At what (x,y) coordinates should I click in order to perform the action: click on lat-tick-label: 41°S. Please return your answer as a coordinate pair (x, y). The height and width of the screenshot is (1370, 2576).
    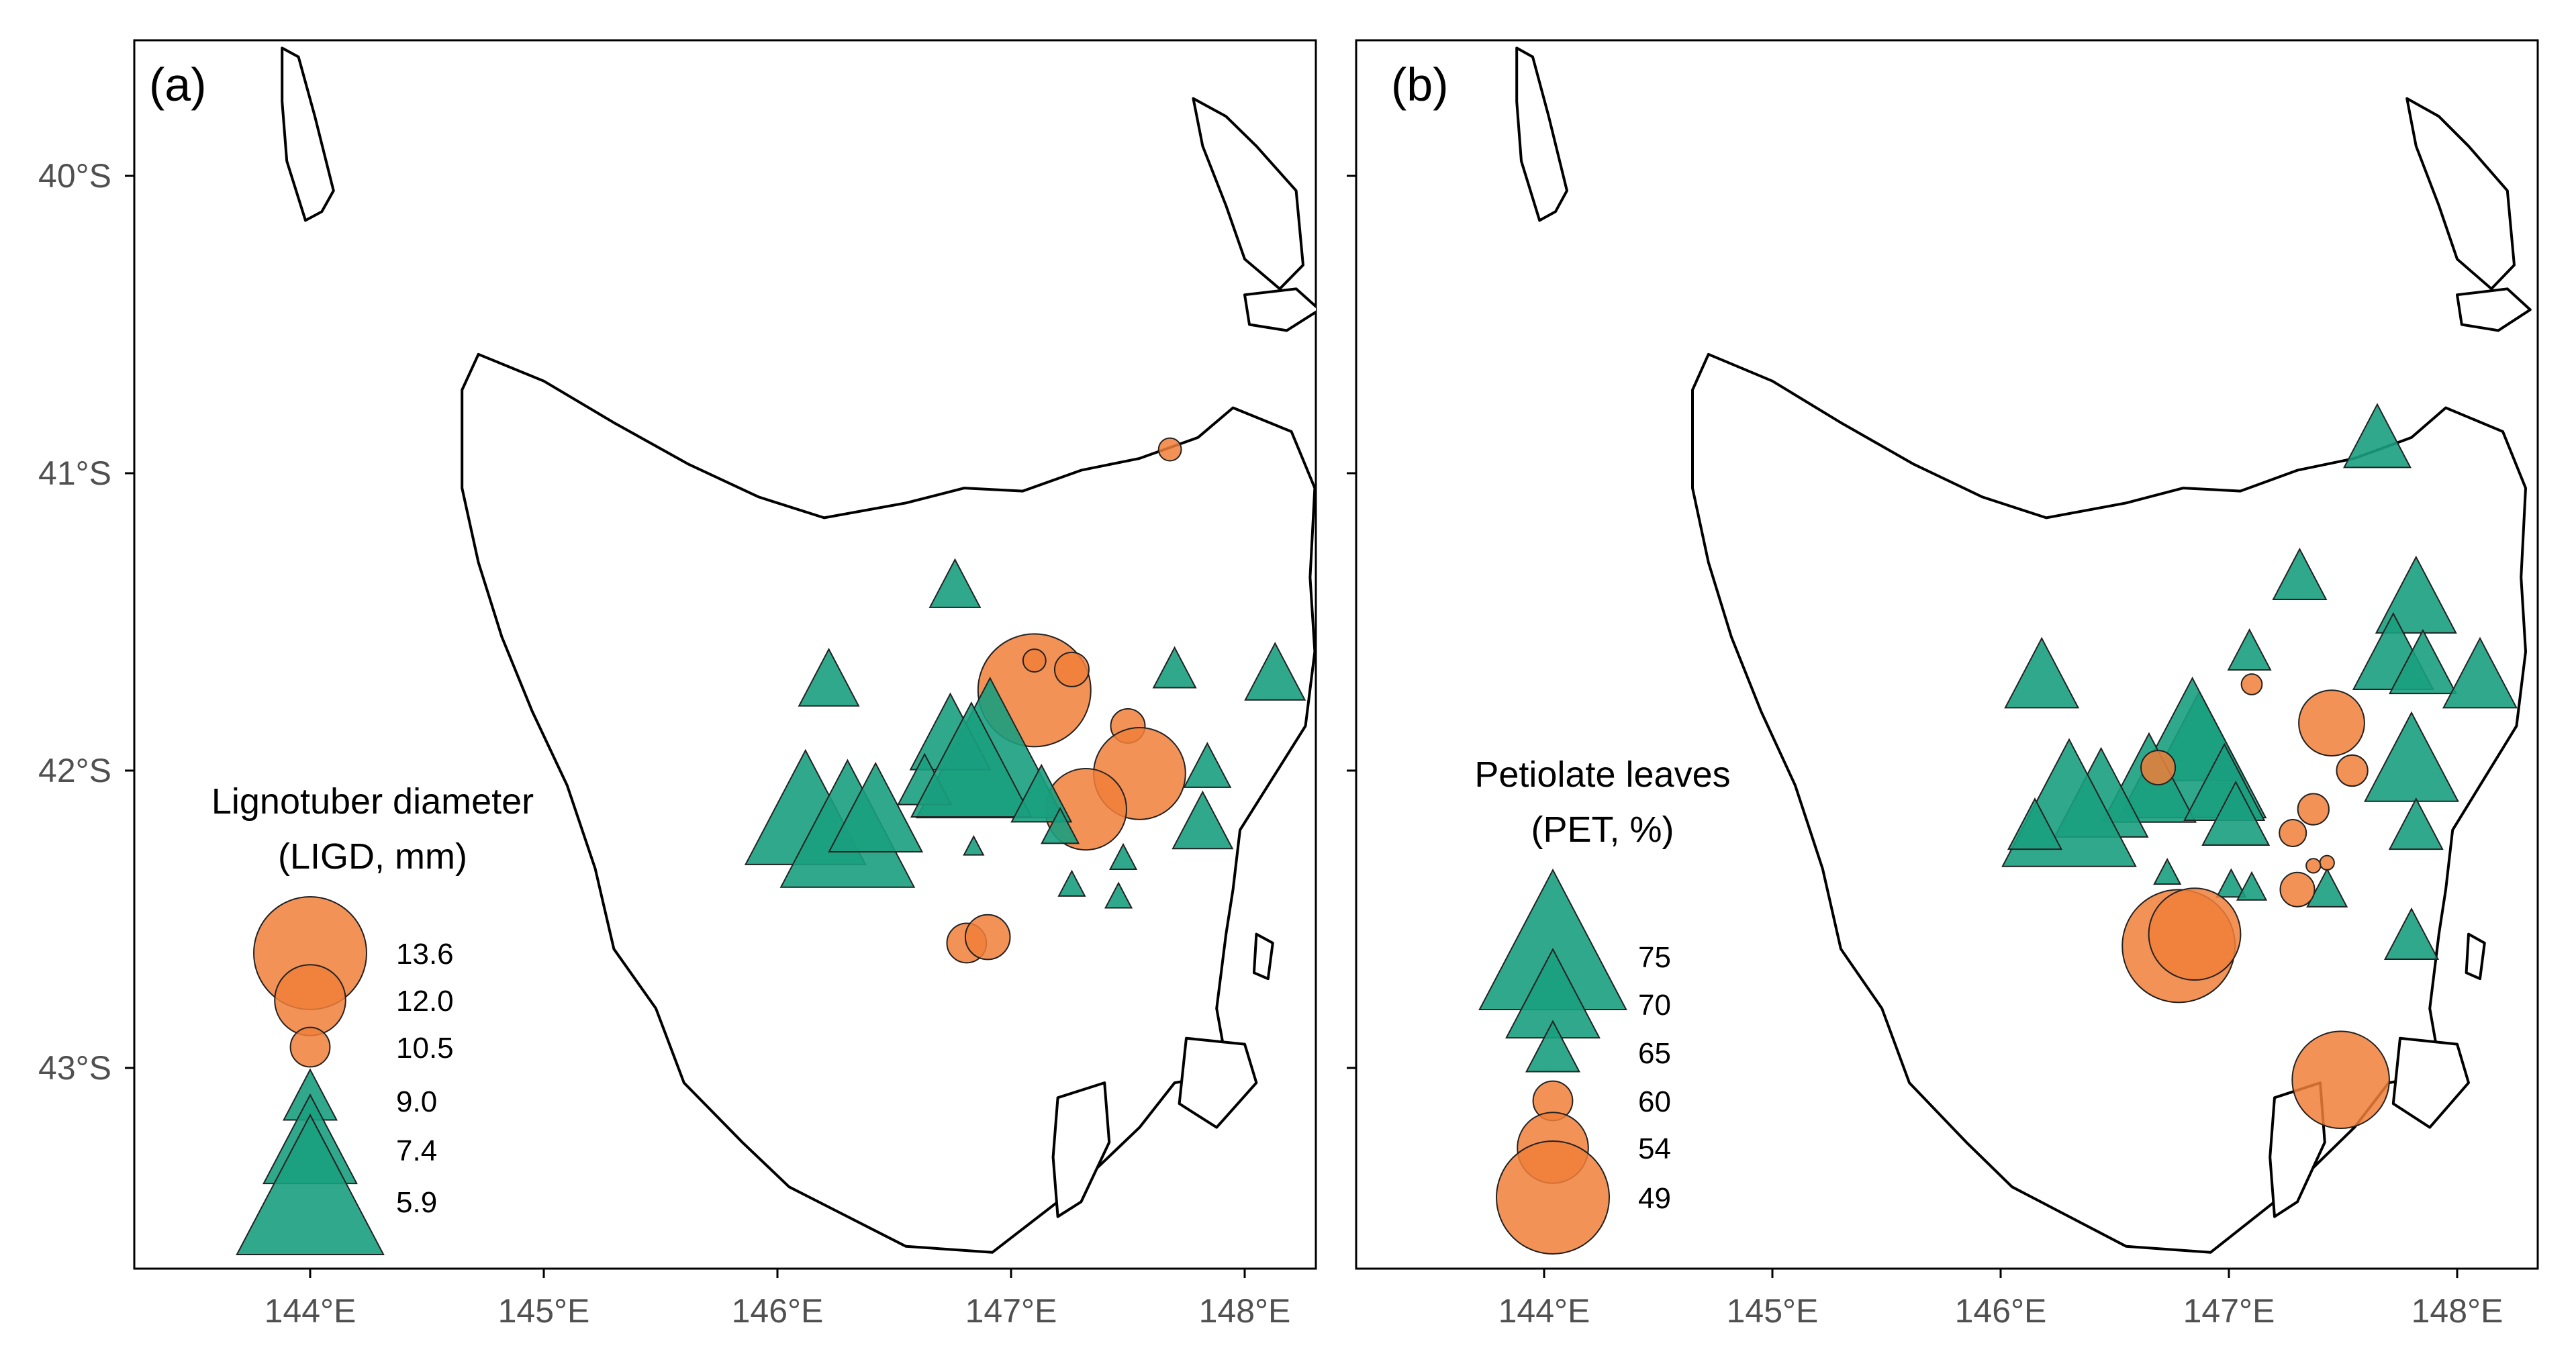
    Looking at the image, I should click on (74, 473).